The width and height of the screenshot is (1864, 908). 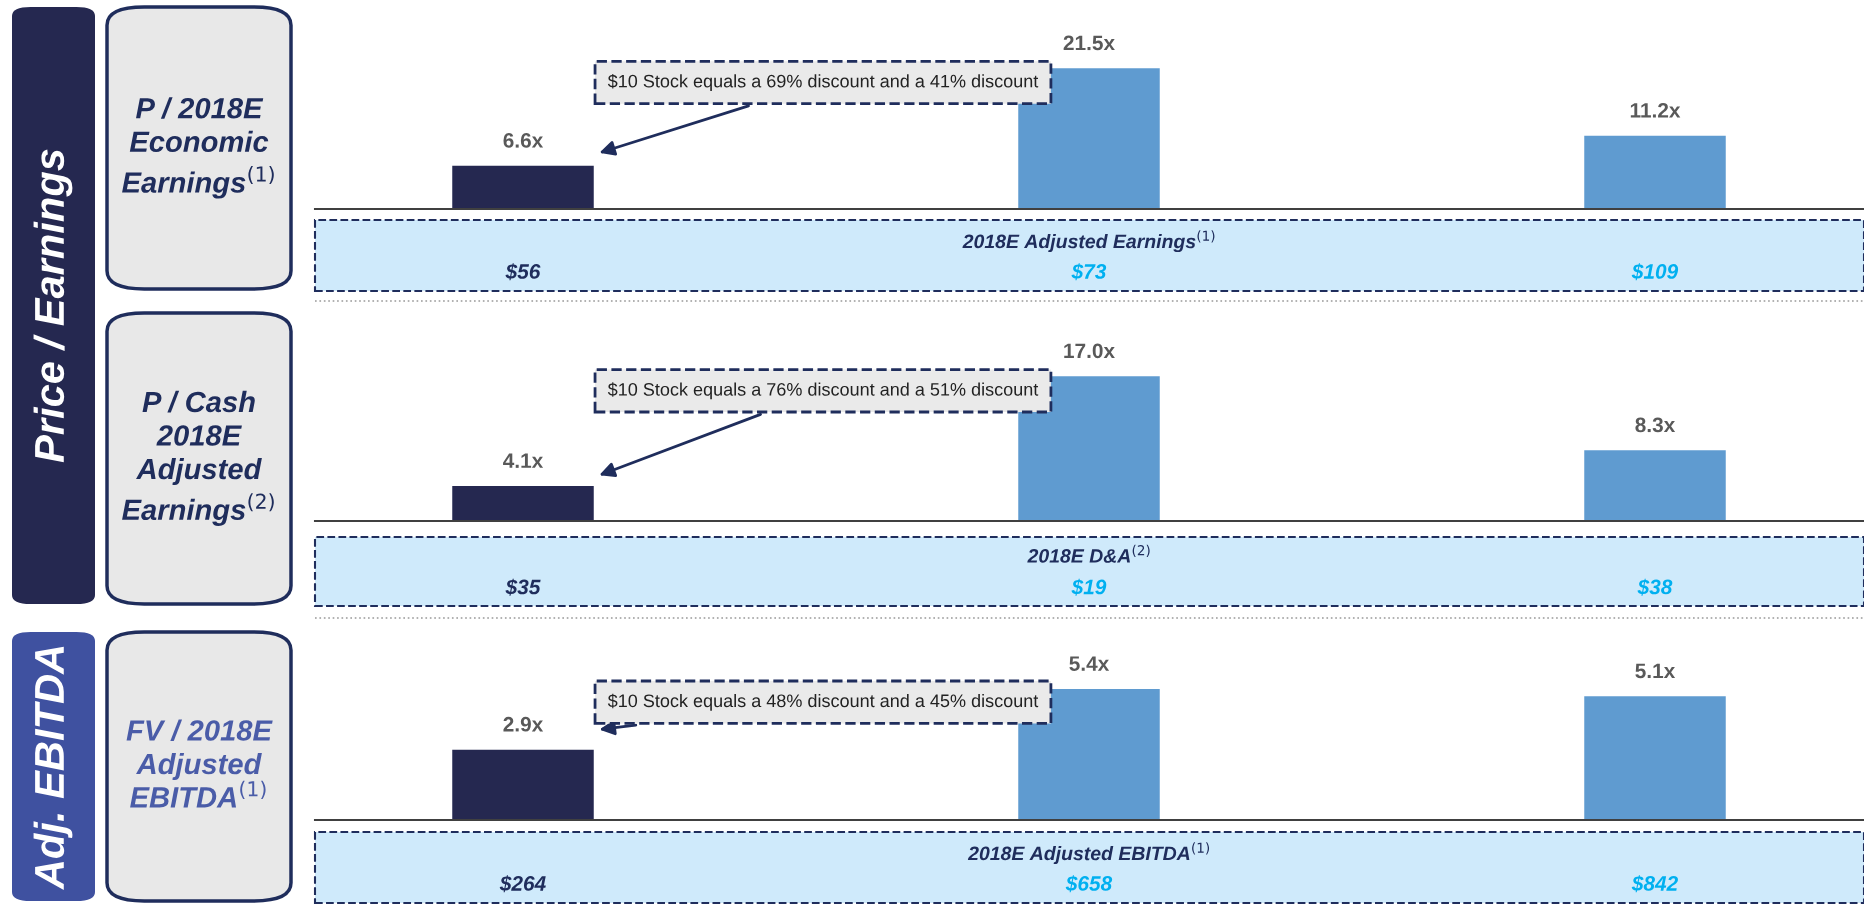 What do you see at coordinates (523, 140) in the screenshot?
I see `data-label: 6.6x` at bounding box center [523, 140].